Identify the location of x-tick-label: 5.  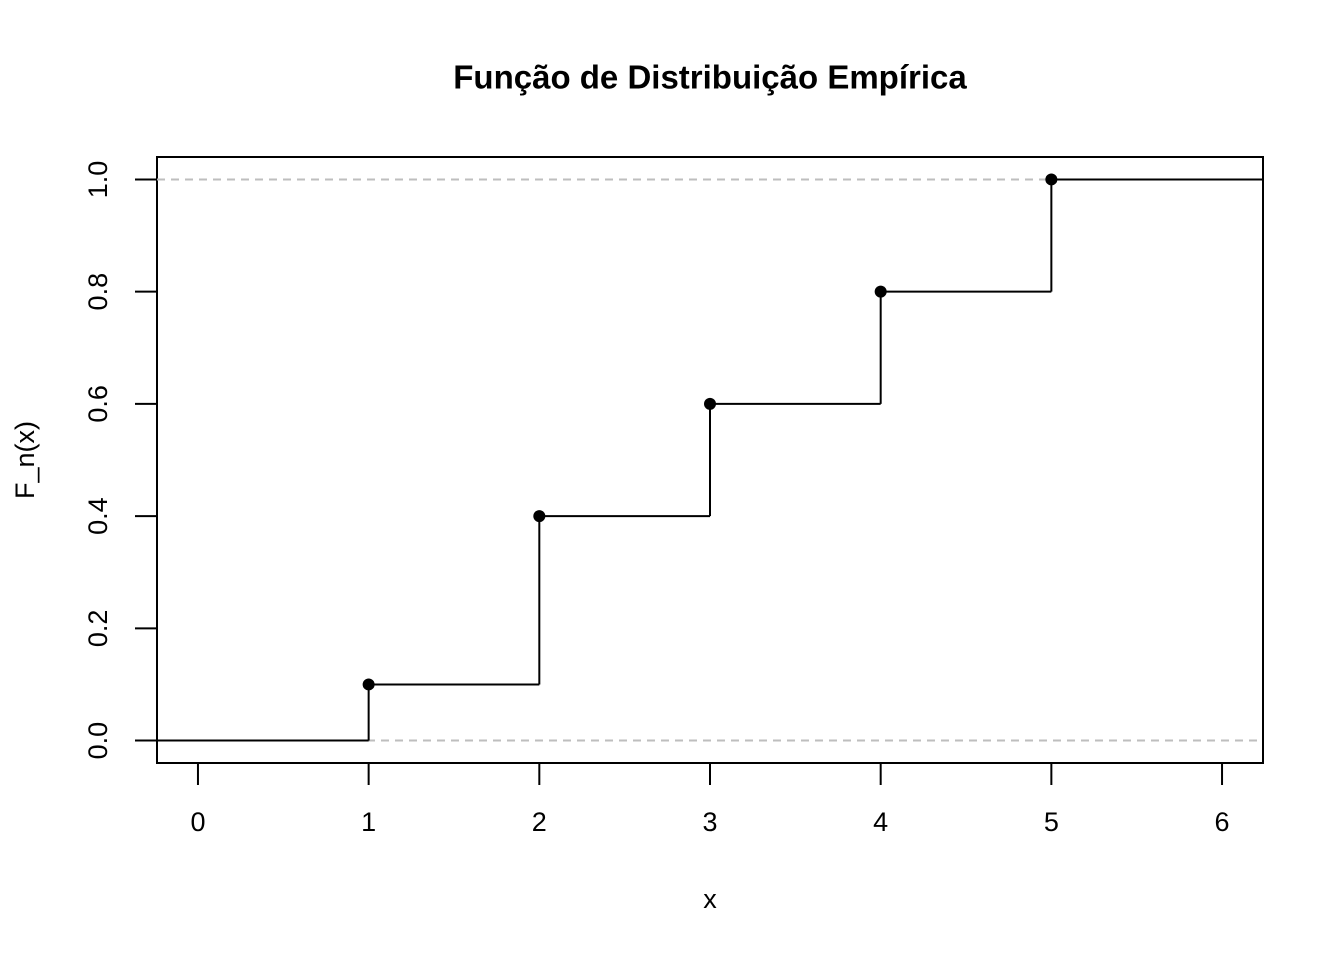
(1051, 822).